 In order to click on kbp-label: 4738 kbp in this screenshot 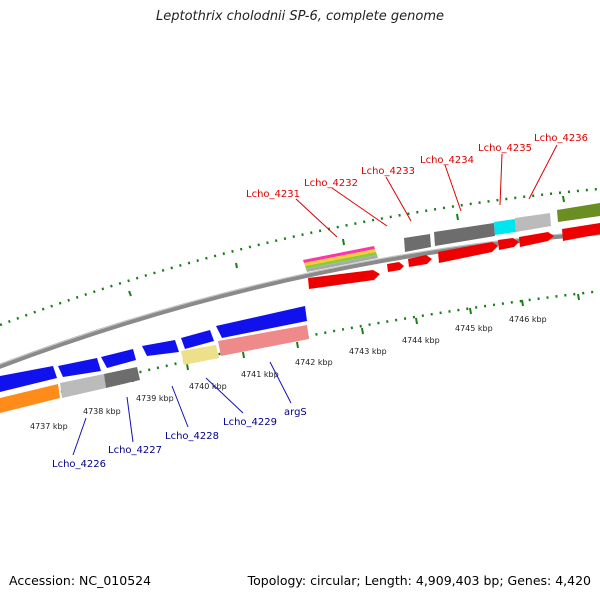, I will do `click(102, 411)`.